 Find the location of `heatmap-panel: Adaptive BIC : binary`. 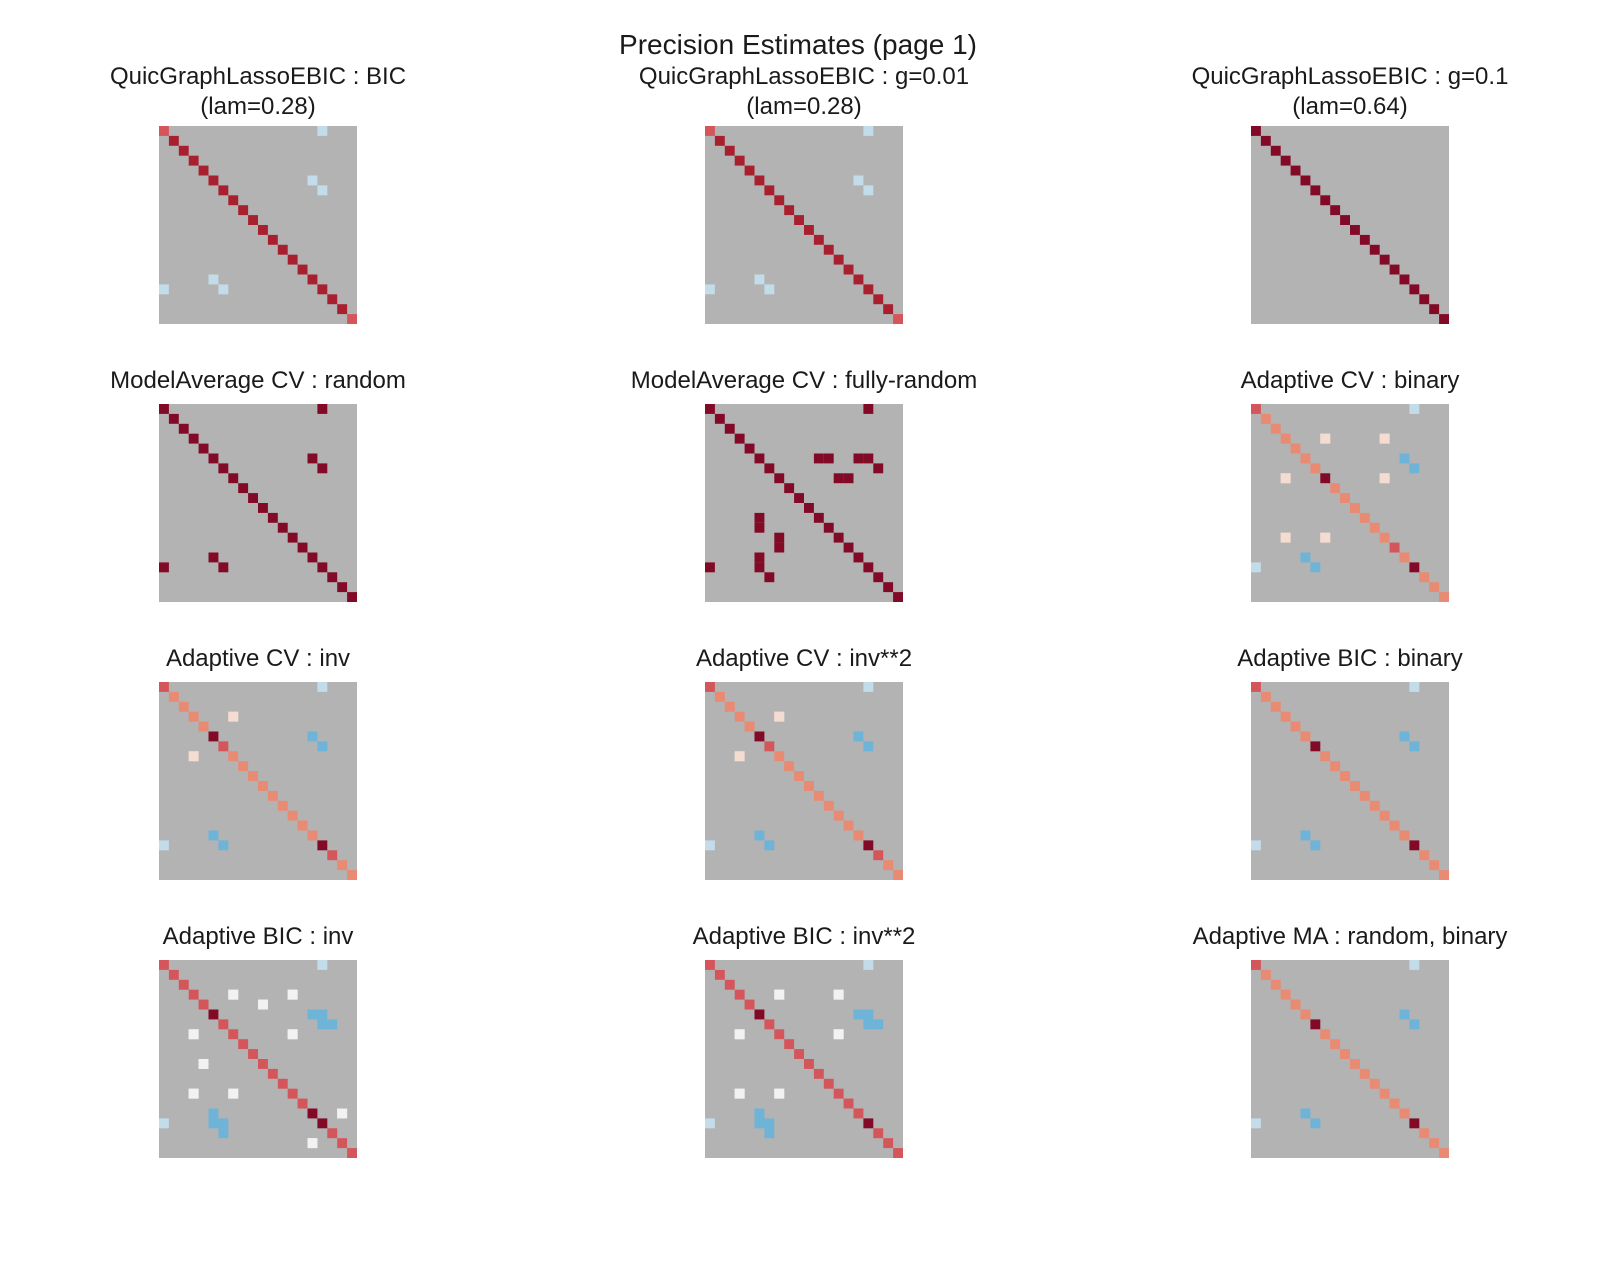

heatmap-panel: Adaptive BIC : binary is located at coordinates (1350, 762).